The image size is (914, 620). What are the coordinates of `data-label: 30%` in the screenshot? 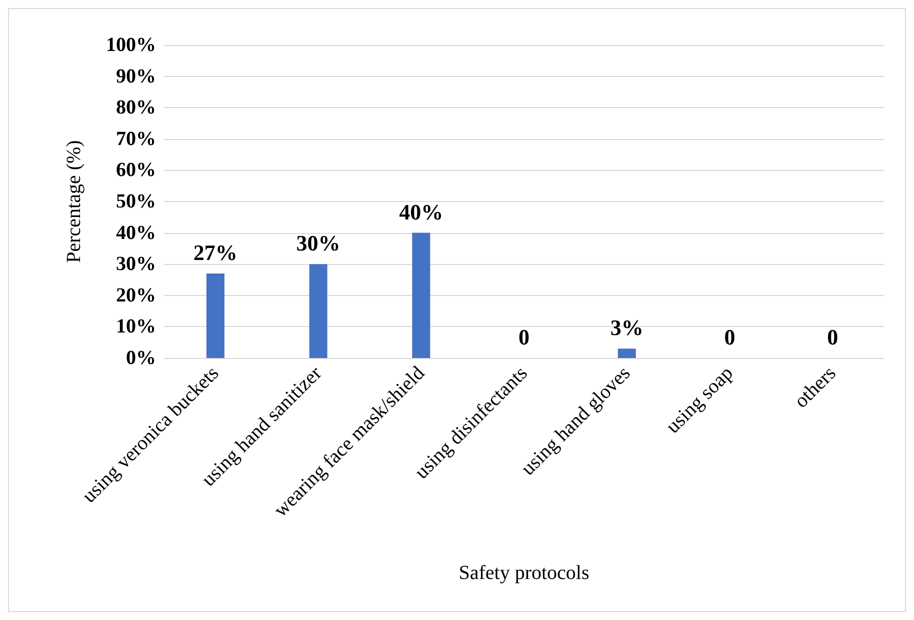 It's located at (318, 243).